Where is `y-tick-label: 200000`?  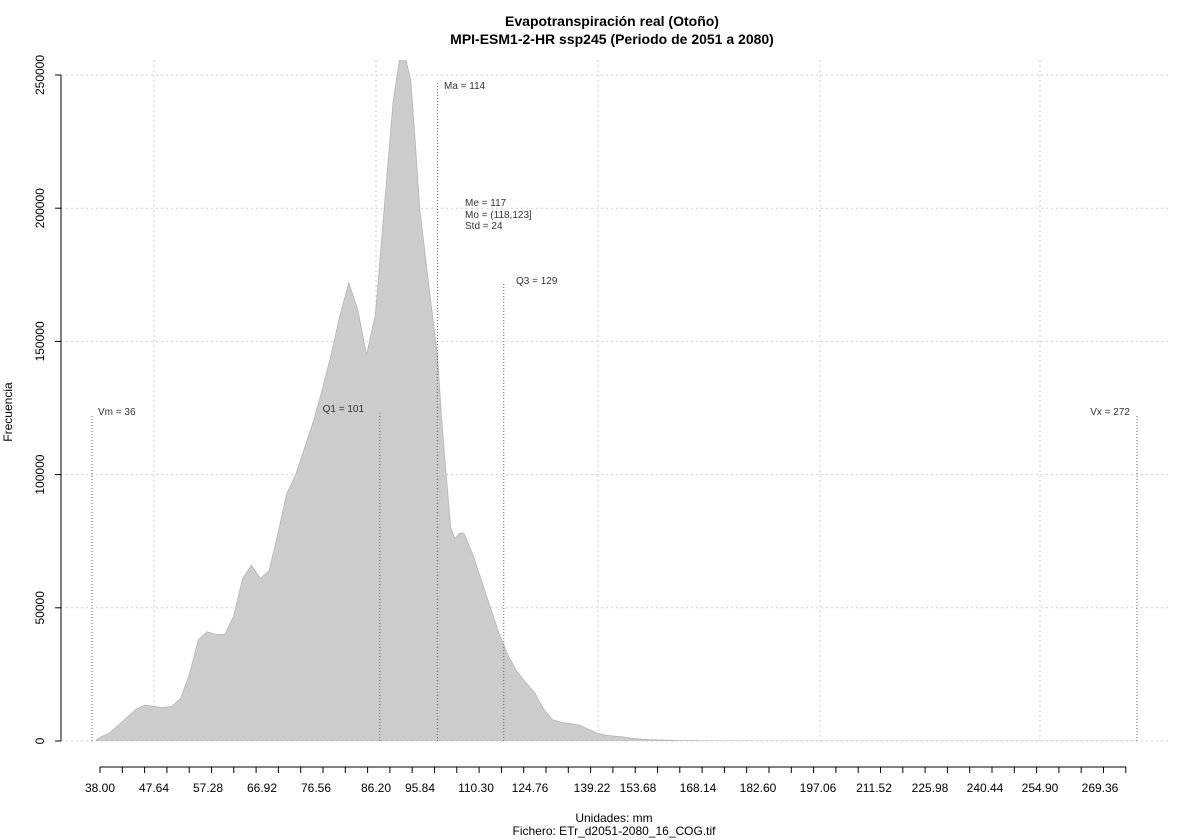 y-tick-label: 200000 is located at coordinates (40, 208).